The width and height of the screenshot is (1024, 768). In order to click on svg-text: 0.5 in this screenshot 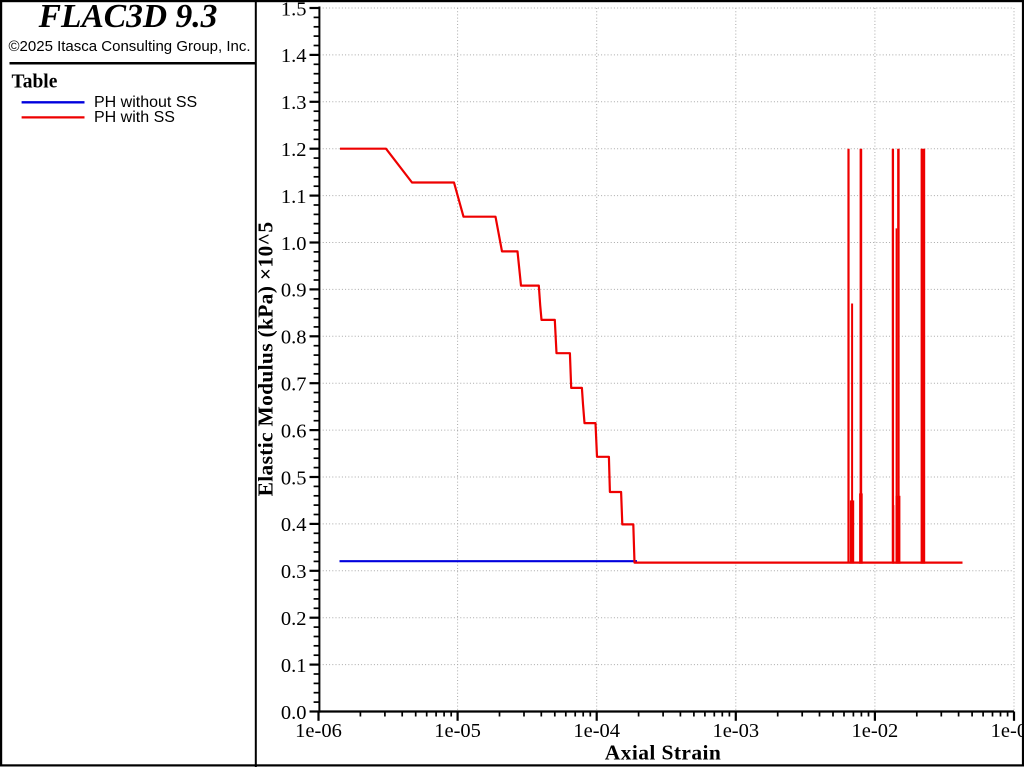, I will do `click(294, 478)`.